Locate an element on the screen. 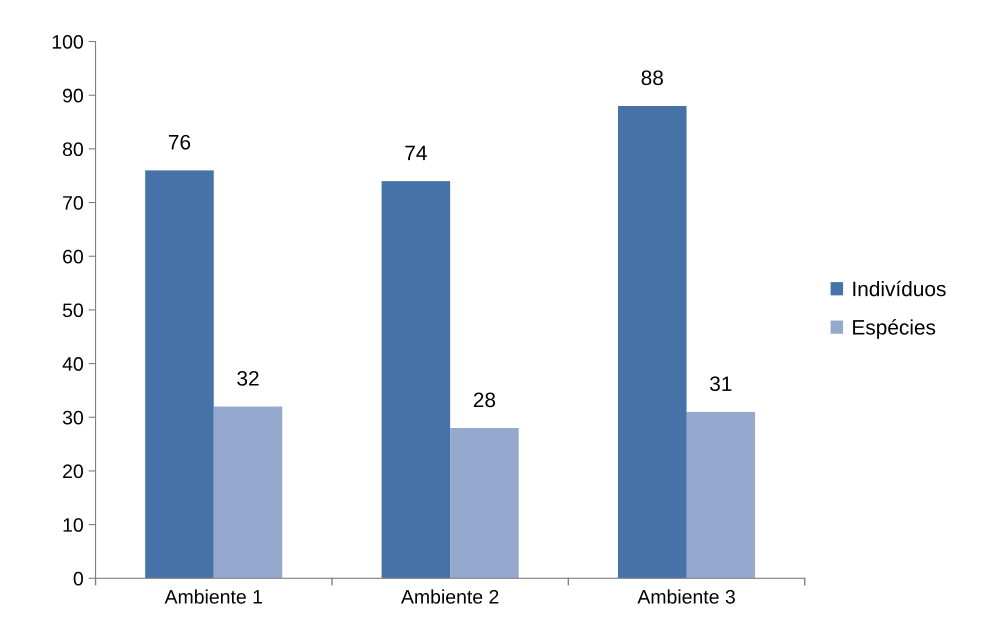  y-tick-label: 10 is located at coordinates (73, 525).